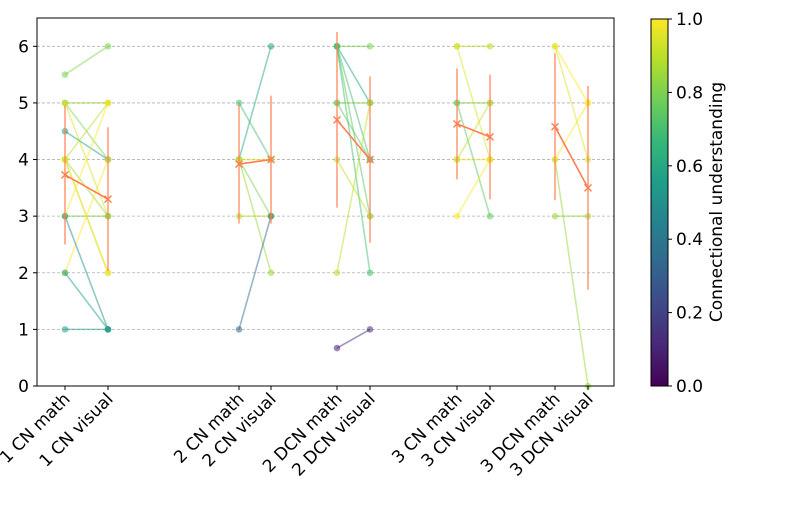 Image resolution: width=797 pixels, height=507 pixels. I want to click on colorbar-tick-label: 0.4, so click(689, 240).